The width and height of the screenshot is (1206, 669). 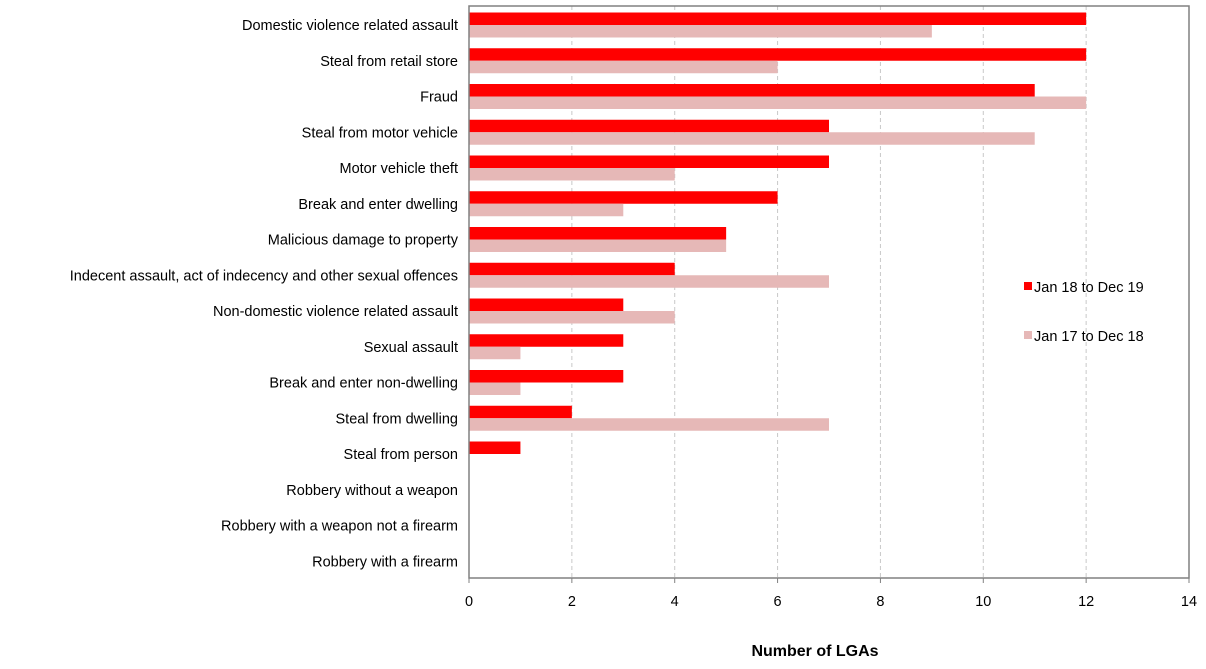 What do you see at coordinates (1086, 602) in the screenshot?
I see `x-tick-label: 12` at bounding box center [1086, 602].